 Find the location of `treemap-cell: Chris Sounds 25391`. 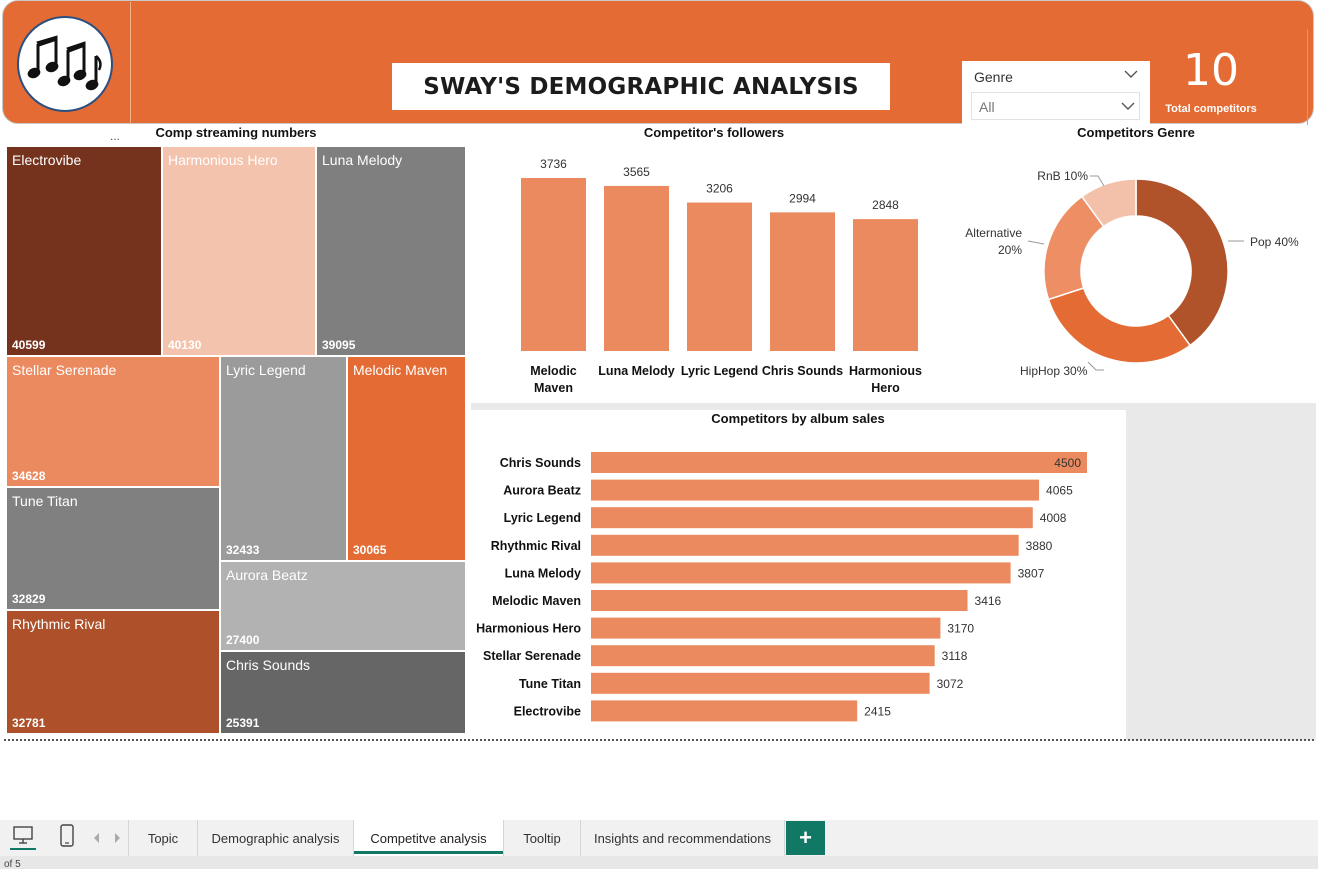

treemap-cell: Chris Sounds 25391 is located at coordinates (343, 692).